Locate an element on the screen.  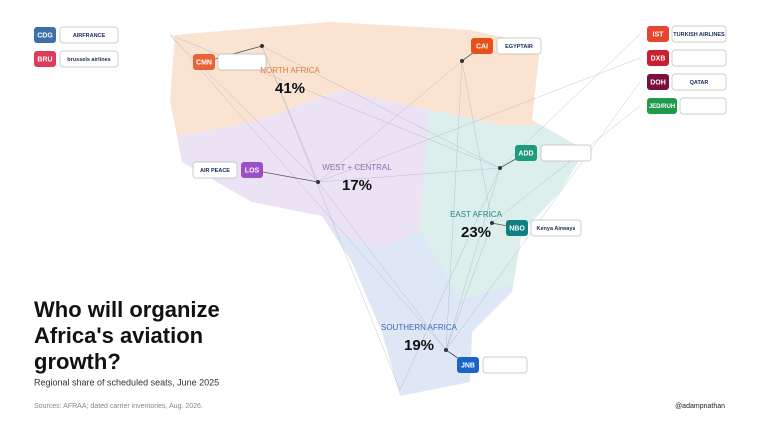
airline-name: AIRFRANCE is located at coordinates (89, 36).